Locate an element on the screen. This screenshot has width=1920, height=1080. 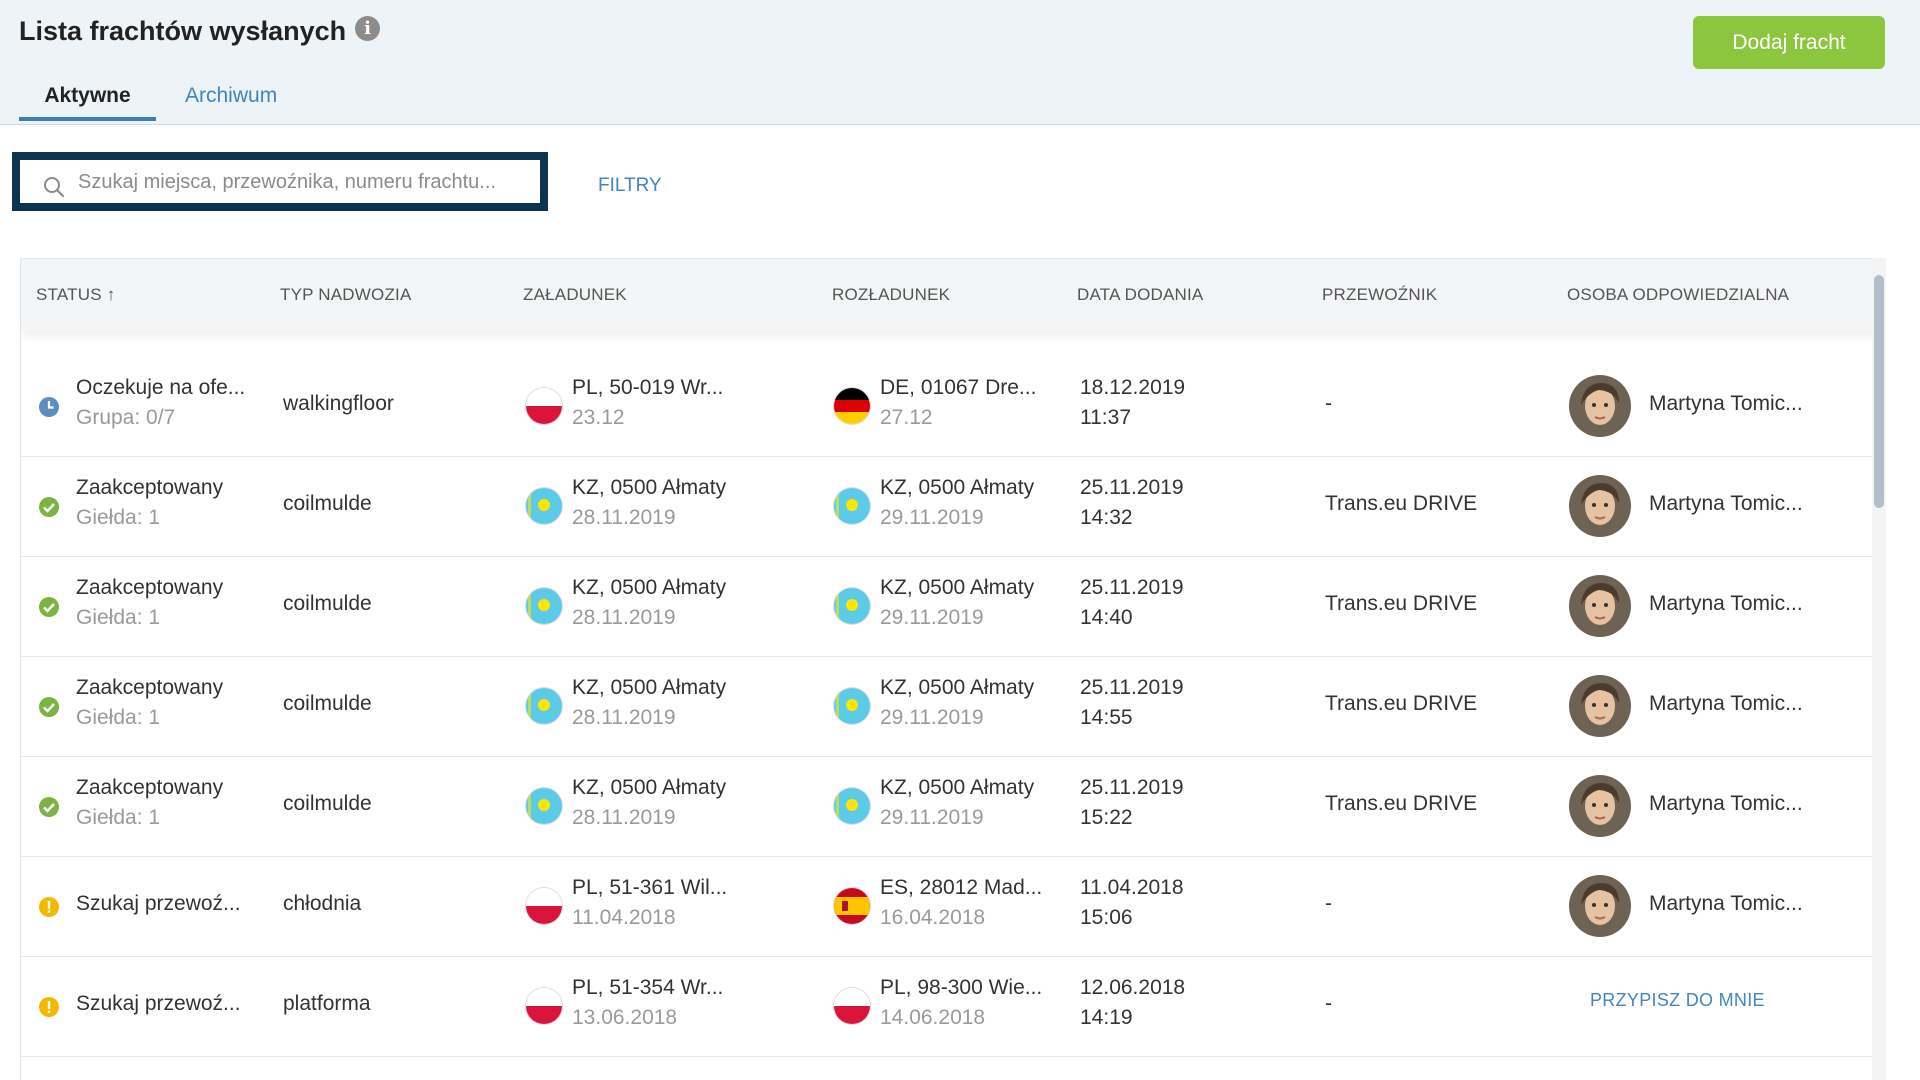
loading-date: 11.04.2018 is located at coordinates (624, 917).